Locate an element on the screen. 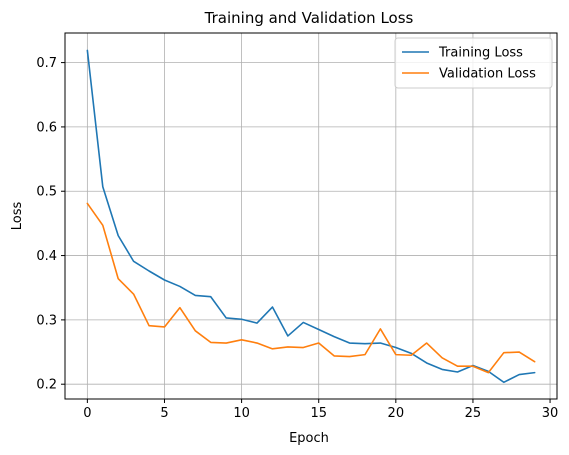 The width and height of the screenshot is (569, 455). x-tick-label: 30 is located at coordinates (550, 413).